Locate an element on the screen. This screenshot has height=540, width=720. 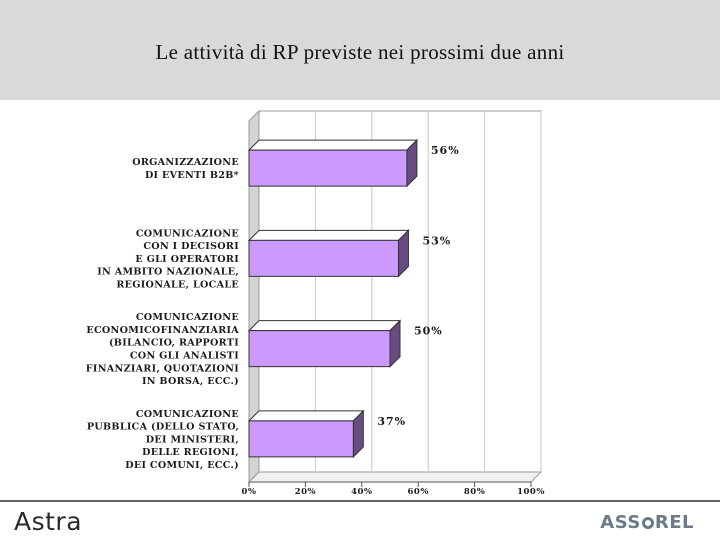
assorel-logo: ASS REL is located at coordinates (647, 522).